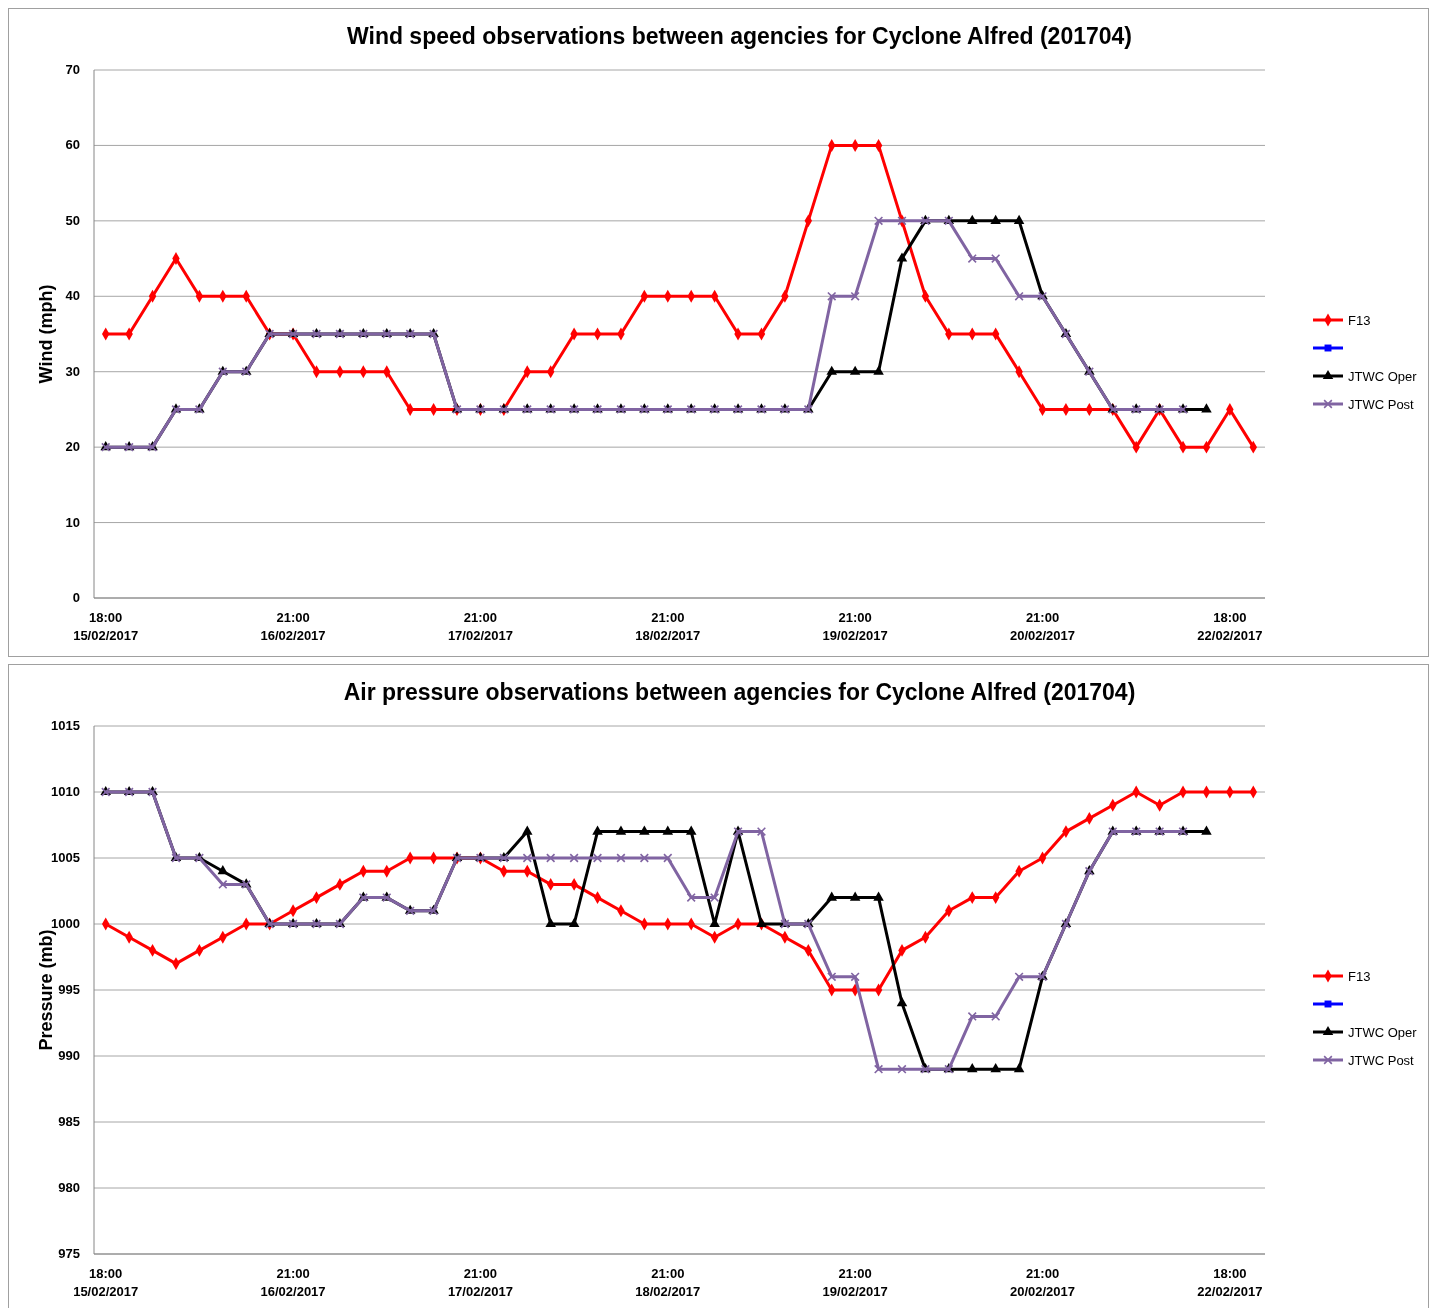 This screenshot has height=1308, width=1429. Describe the element at coordinates (76, 597) in the screenshot. I see `y-tick-label: 0` at that location.